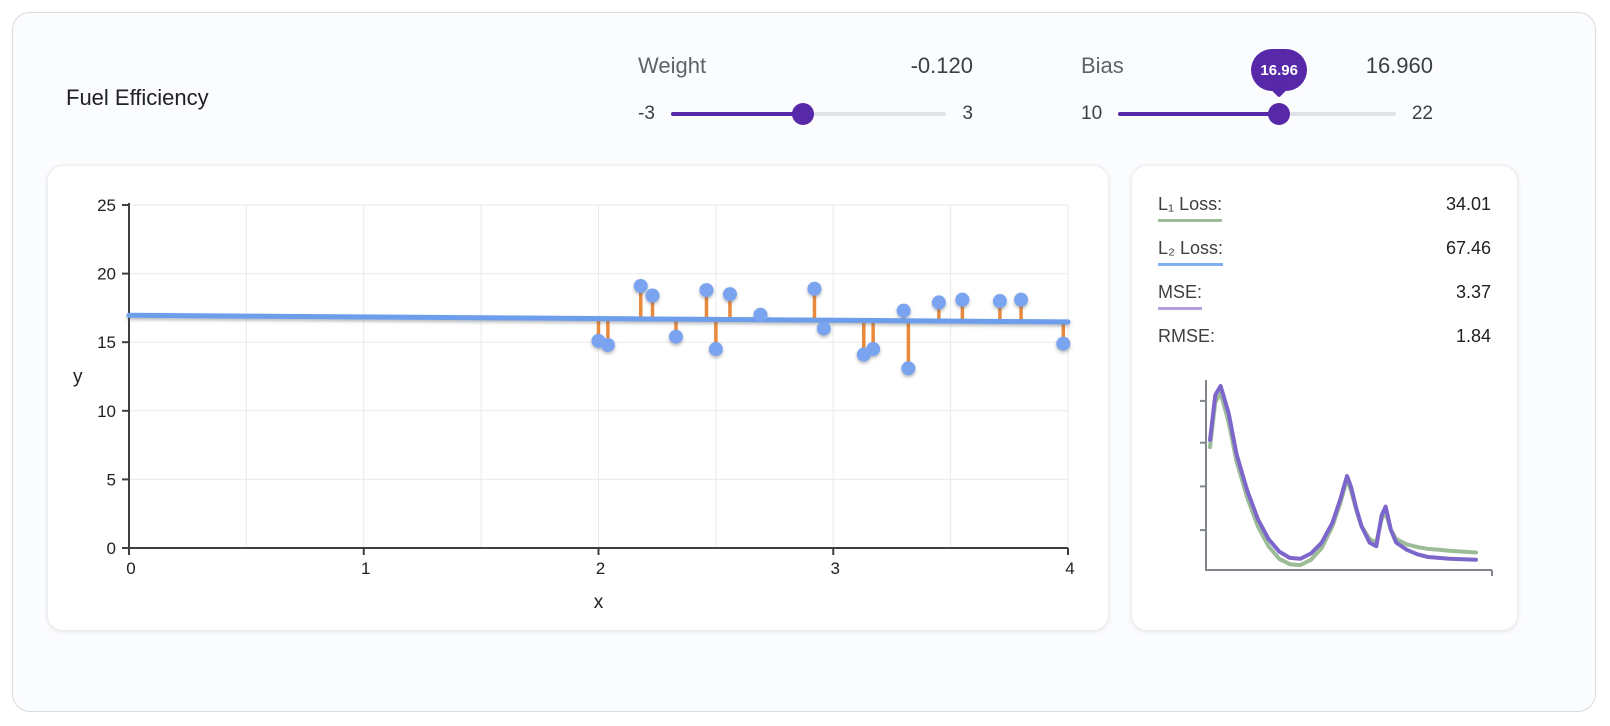  Describe the element at coordinates (1346, 478) in the screenshot. I see `loss-curve-chart` at that location.